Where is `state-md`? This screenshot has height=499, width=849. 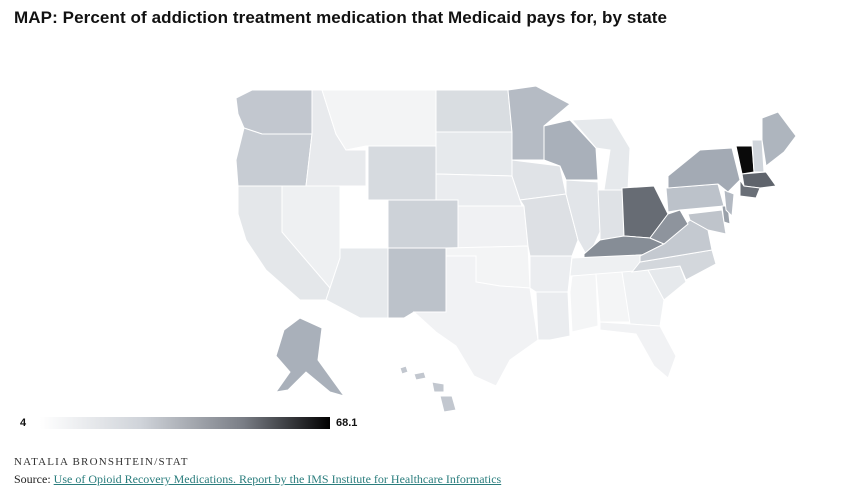 state-md is located at coordinates (707, 222).